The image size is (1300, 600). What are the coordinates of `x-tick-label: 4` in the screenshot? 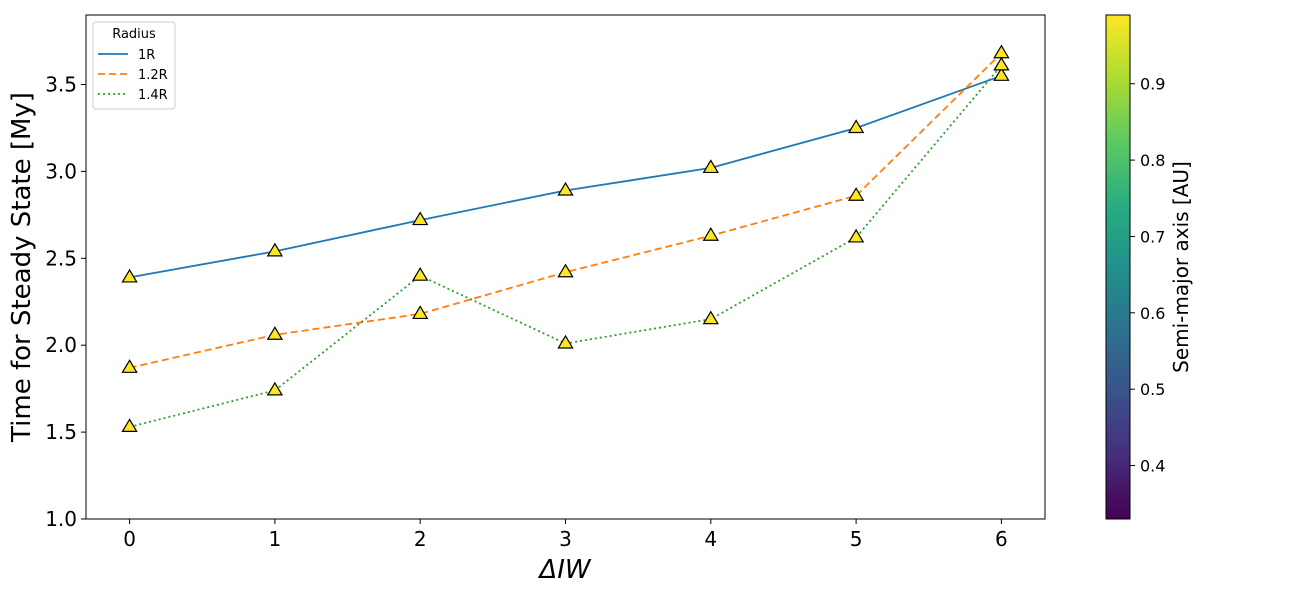 It's located at (710, 539).